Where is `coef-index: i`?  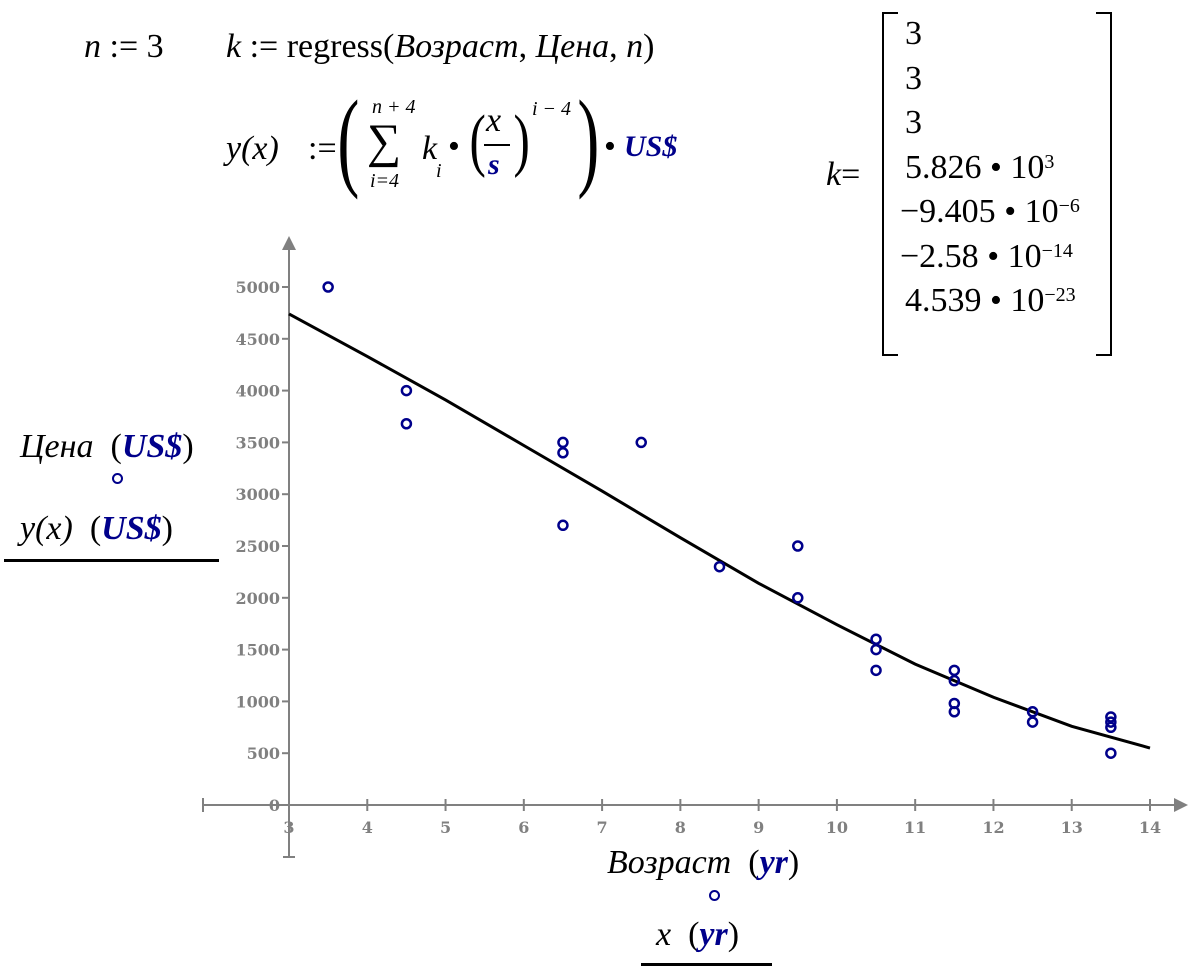
coef-index: i is located at coordinates (439, 171).